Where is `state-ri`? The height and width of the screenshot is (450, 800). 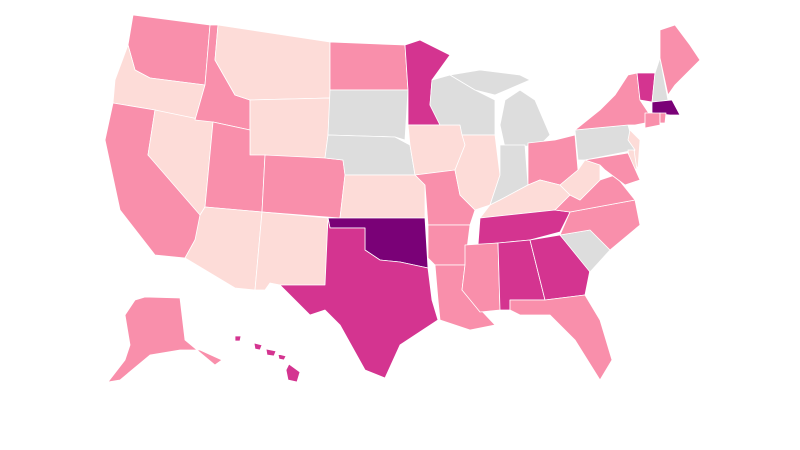
state-ri is located at coordinates (663, 118).